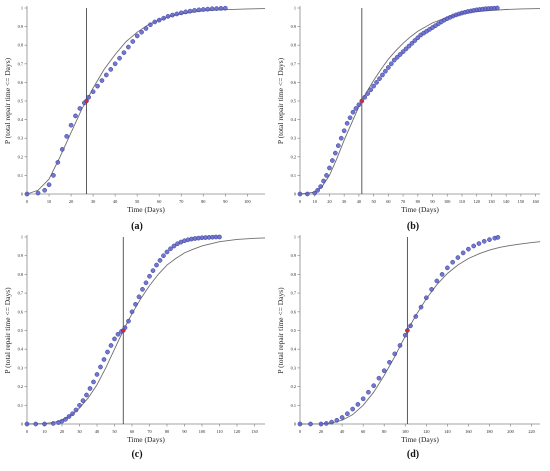  Describe the element at coordinates (49, 201) in the screenshot. I see `panel-a-x-tick-label: 10` at that location.